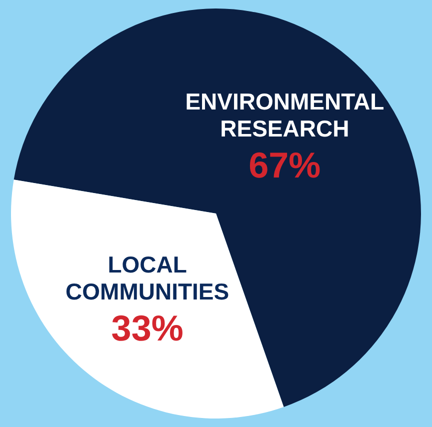 Image resolution: width=432 pixels, height=427 pixels. Describe the element at coordinates (284, 165) in the screenshot. I see `data-label: 67%` at that location.